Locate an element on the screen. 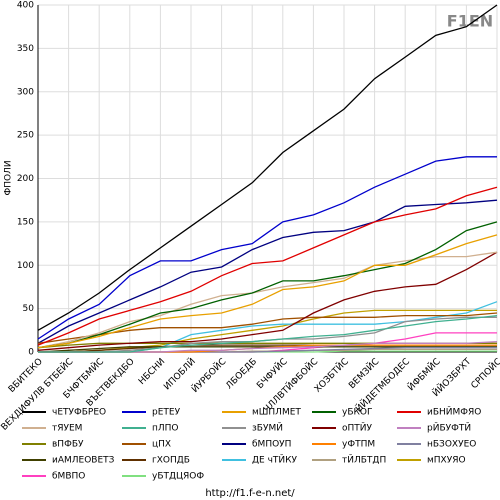 The width and height of the screenshot is (500, 500). legend-label: мПХУЯО is located at coordinates (446, 461).